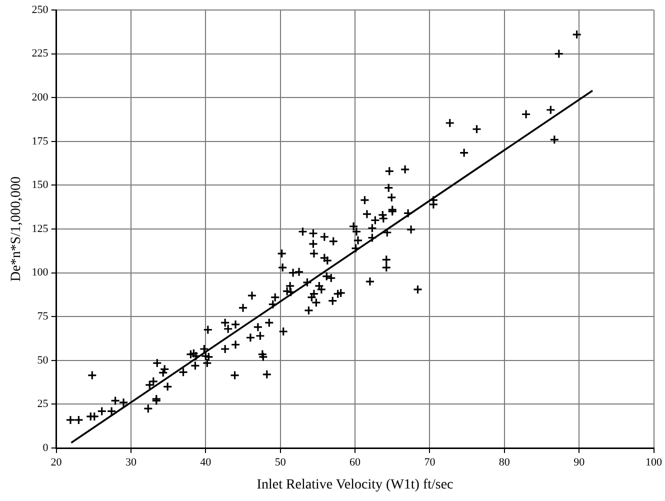  What do you see at coordinates (206, 462) in the screenshot?
I see `x-tick-label: 40` at bounding box center [206, 462].